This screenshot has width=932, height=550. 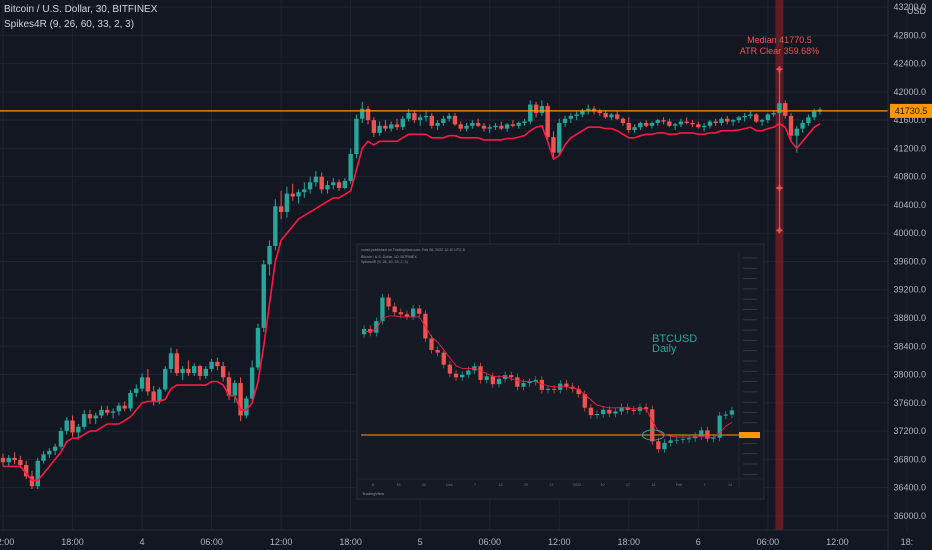 I want to click on current-price-badge: 41730.5, so click(x=911, y=110).